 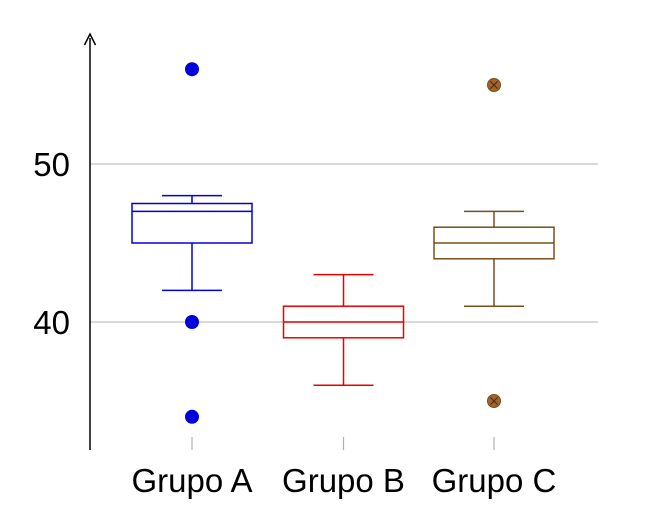 I want to click on x-tick-label: Grupo B, so click(x=343, y=480).